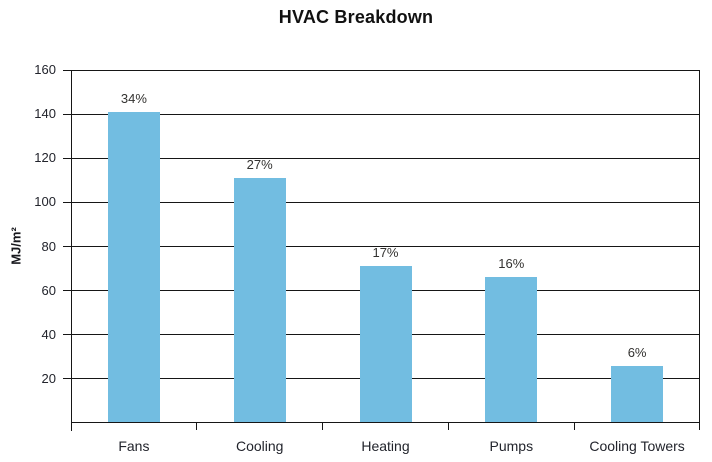 Image resolution: width=712 pixels, height=462 pixels. What do you see at coordinates (637, 394) in the screenshot?
I see `bar-cooling-towers` at bounding box center [637, 394].